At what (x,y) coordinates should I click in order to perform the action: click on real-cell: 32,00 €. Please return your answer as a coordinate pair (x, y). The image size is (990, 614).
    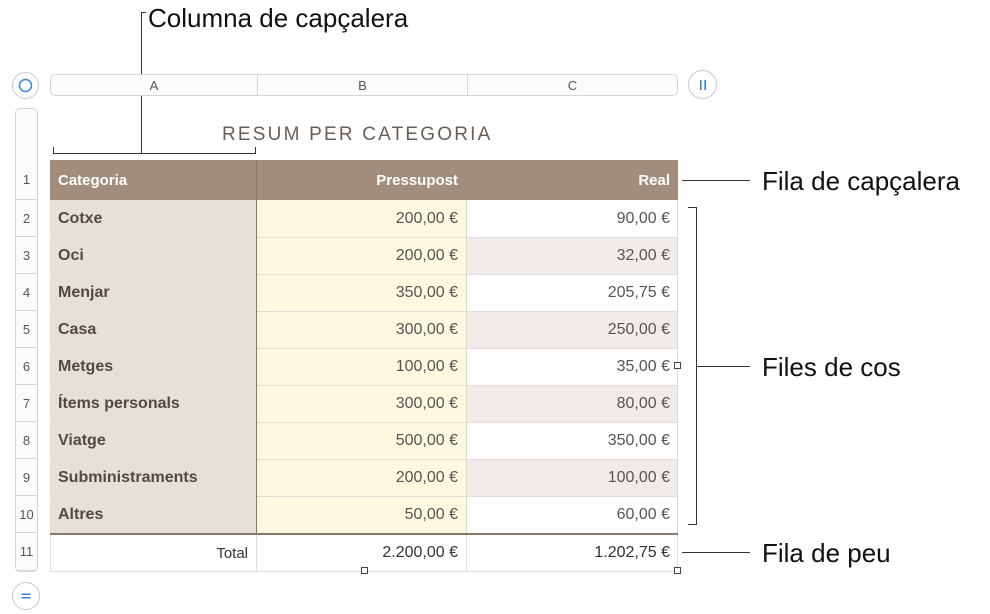
    Looking at the image, I should click on (572, 255).